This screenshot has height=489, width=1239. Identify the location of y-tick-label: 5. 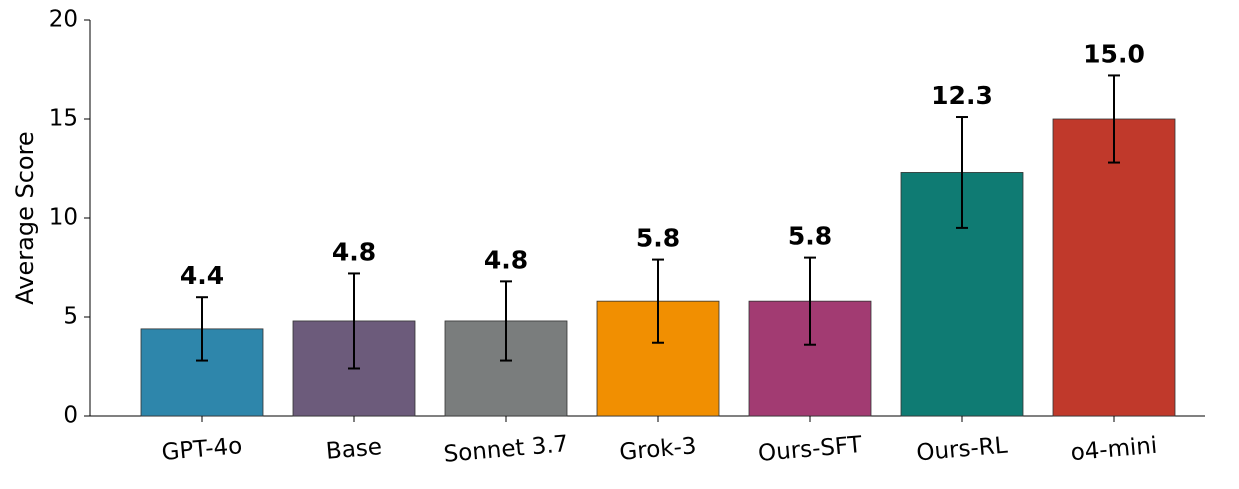
(70, 317).